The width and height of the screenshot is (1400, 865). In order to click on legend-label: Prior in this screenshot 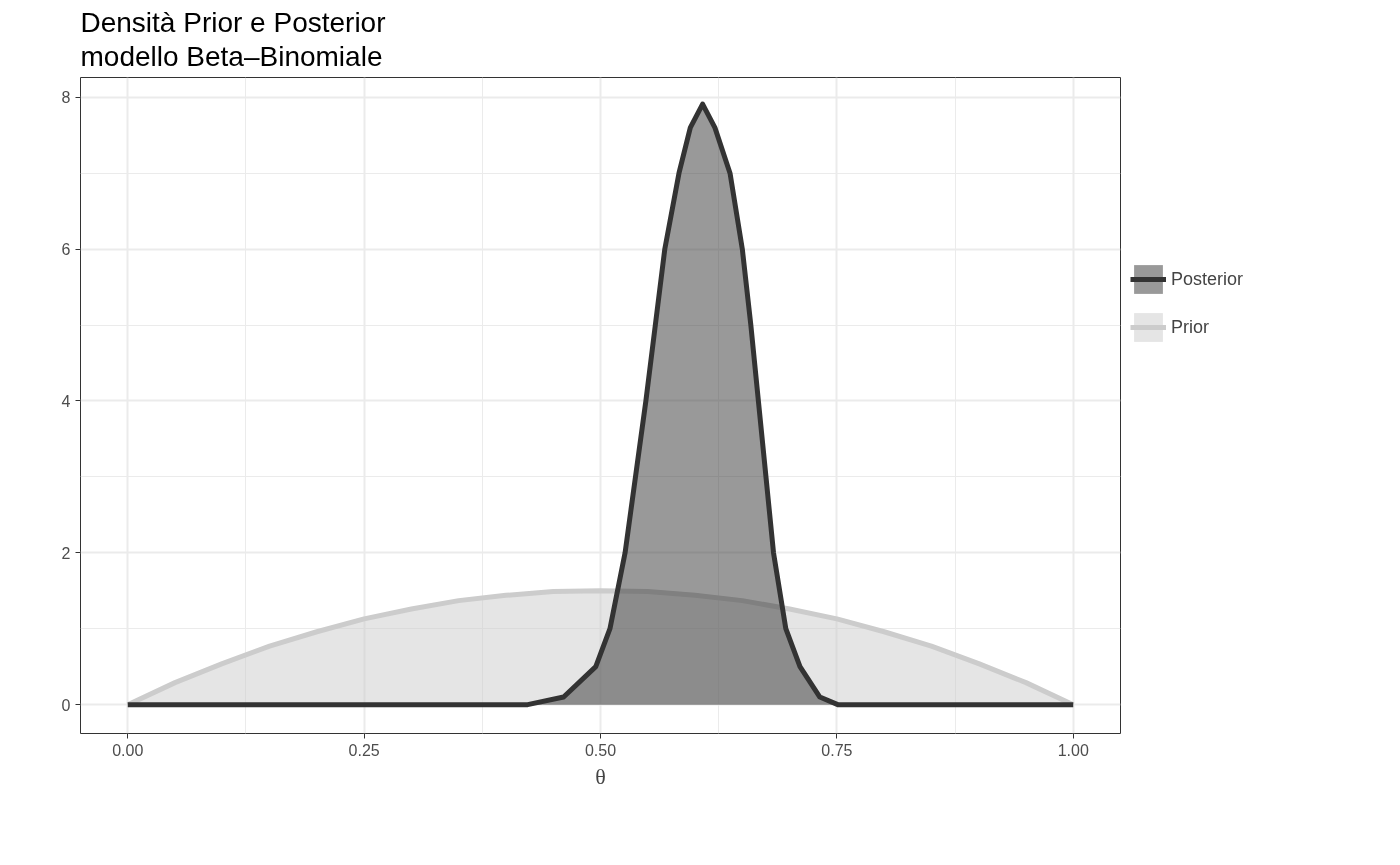, I will do `click(1190, 327)`.